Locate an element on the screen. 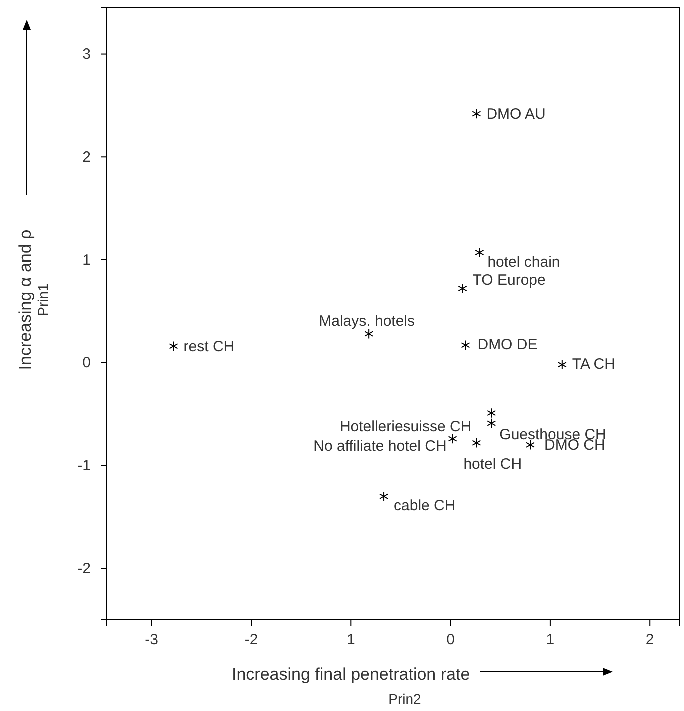 The image size is (684, 711). annotation: cable CH is located at coordinates (425, 506).